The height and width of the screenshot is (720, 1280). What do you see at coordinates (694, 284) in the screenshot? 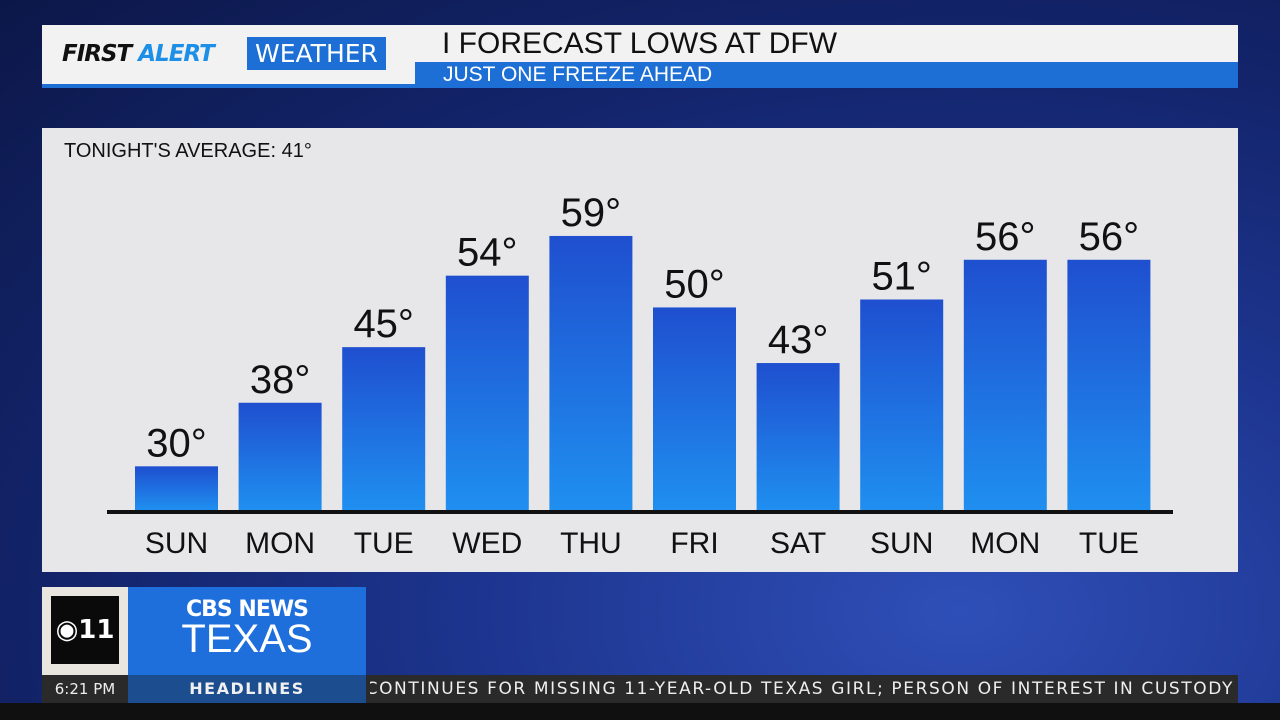
I see `value-label: 50°` at bounding box center [694, 284].